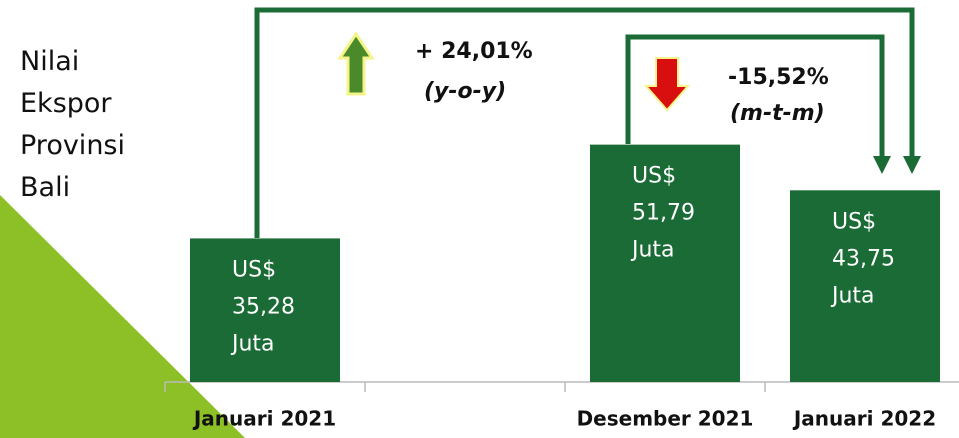 The height and width of the screenshot is (438, 959). I want to click on x-tick-label: Januari 2022, so click(864, 419).